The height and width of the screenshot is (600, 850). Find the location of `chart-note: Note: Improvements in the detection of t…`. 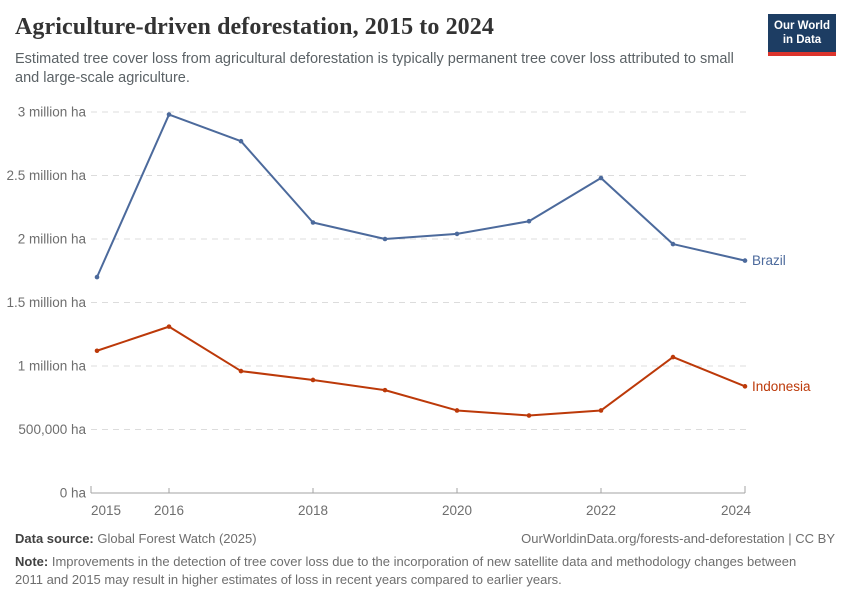

chart-note: Note: Improvements in the detection of t… is located at coordinates (418, 570).